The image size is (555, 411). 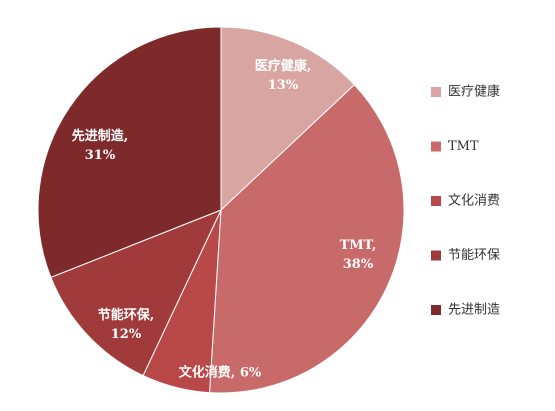 I want to click on data-label: 医疗健康,, so click(x=283, y=66).